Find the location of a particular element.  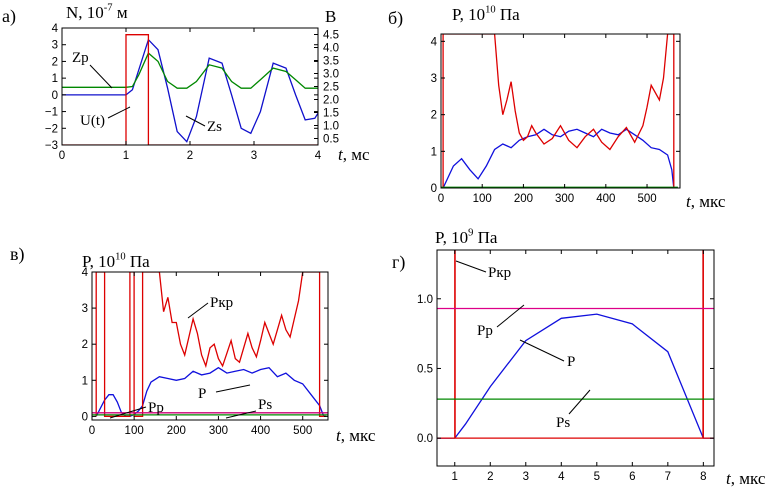

panel-label: б) is located at coordinates (395, 18).